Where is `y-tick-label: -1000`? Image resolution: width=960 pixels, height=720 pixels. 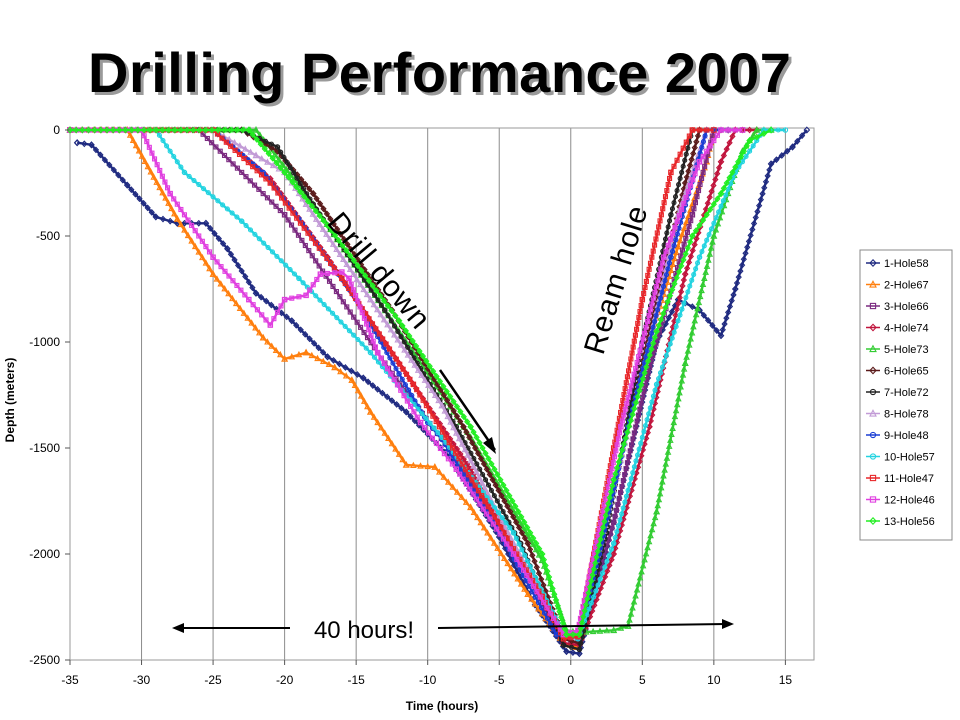 y-tick-label: -1000 is located at coordinates (44, 342).